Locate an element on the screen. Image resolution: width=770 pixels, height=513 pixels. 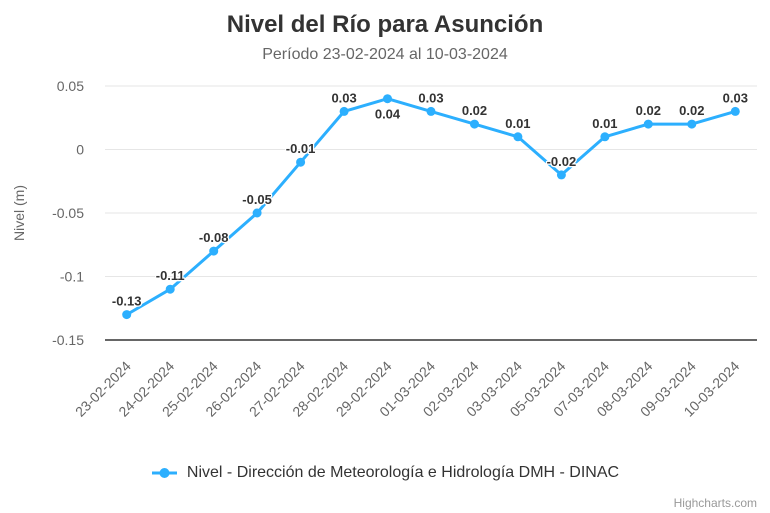
chart-title: Nivel del Río para Asunción is located at coordinates (385, 24).